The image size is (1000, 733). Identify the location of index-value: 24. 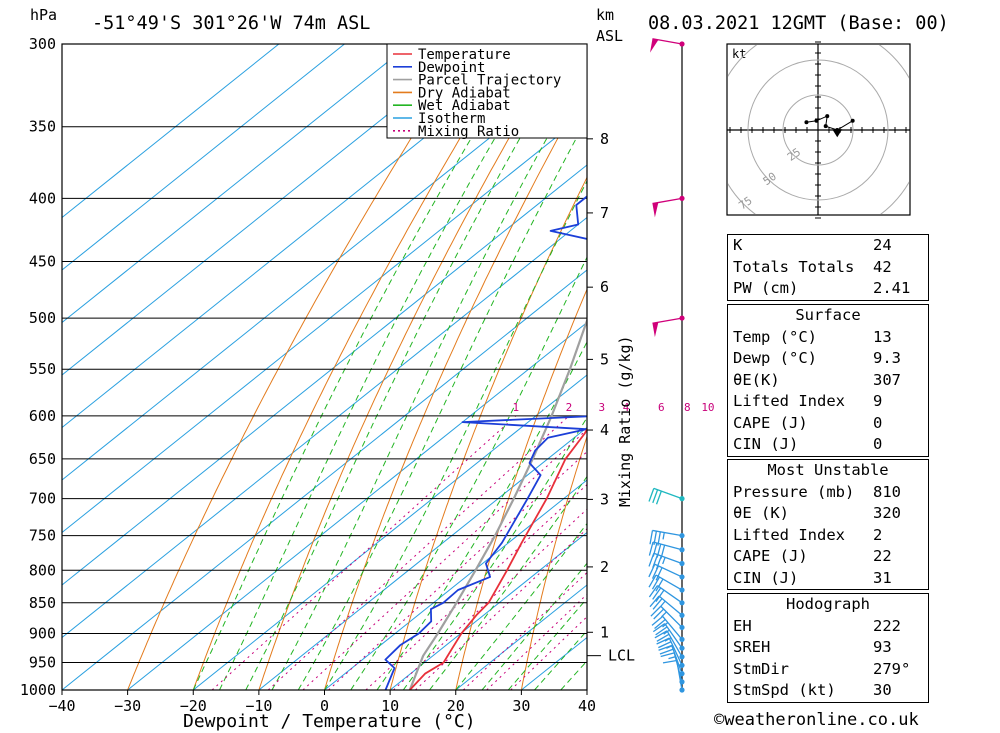
(882, 245).